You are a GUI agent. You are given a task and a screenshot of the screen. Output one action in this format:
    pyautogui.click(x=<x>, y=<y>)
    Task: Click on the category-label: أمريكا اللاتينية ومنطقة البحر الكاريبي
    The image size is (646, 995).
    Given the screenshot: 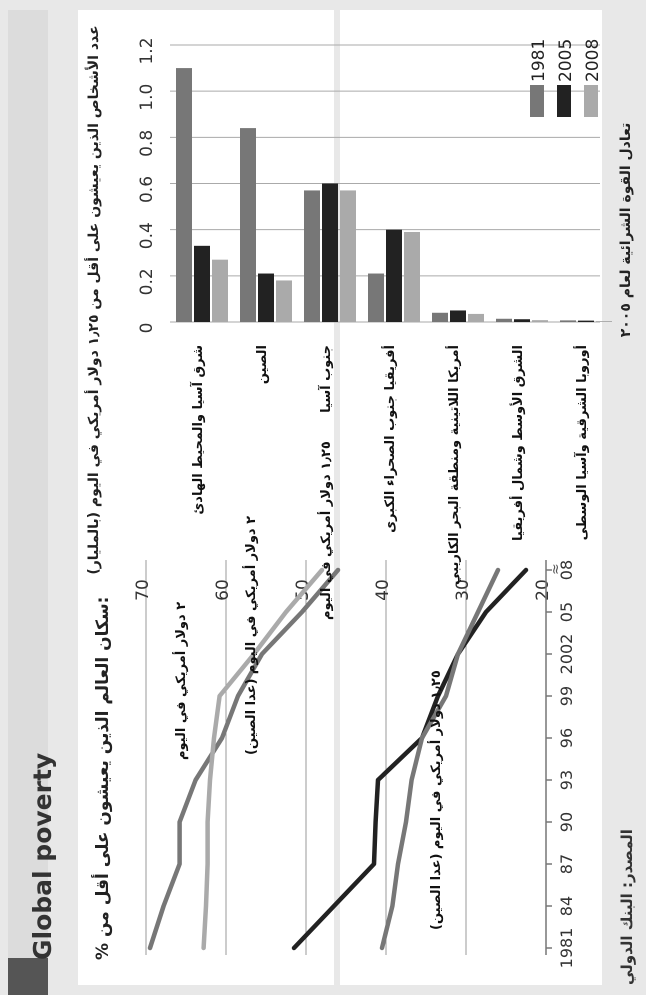 What is the action you would take?
    pyautogui.click(x=453, y=465)
    